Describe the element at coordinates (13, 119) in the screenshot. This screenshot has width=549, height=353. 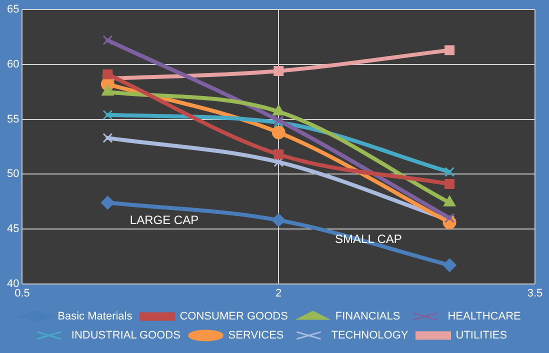
I see `y-tick-label: 55` at that location.